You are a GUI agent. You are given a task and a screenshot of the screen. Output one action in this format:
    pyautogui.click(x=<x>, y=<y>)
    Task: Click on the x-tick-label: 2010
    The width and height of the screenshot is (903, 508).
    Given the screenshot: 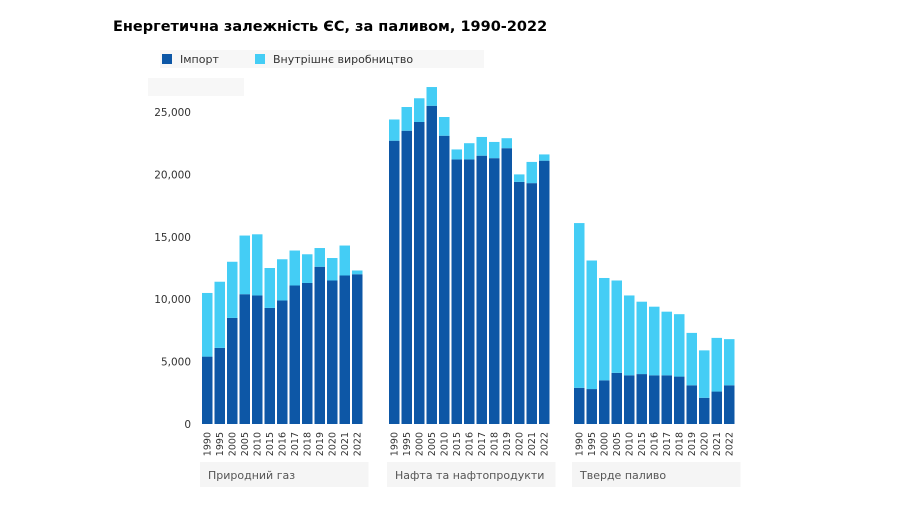 What is the action you would take?
    pyautogui.click(x=257, y=444)
    